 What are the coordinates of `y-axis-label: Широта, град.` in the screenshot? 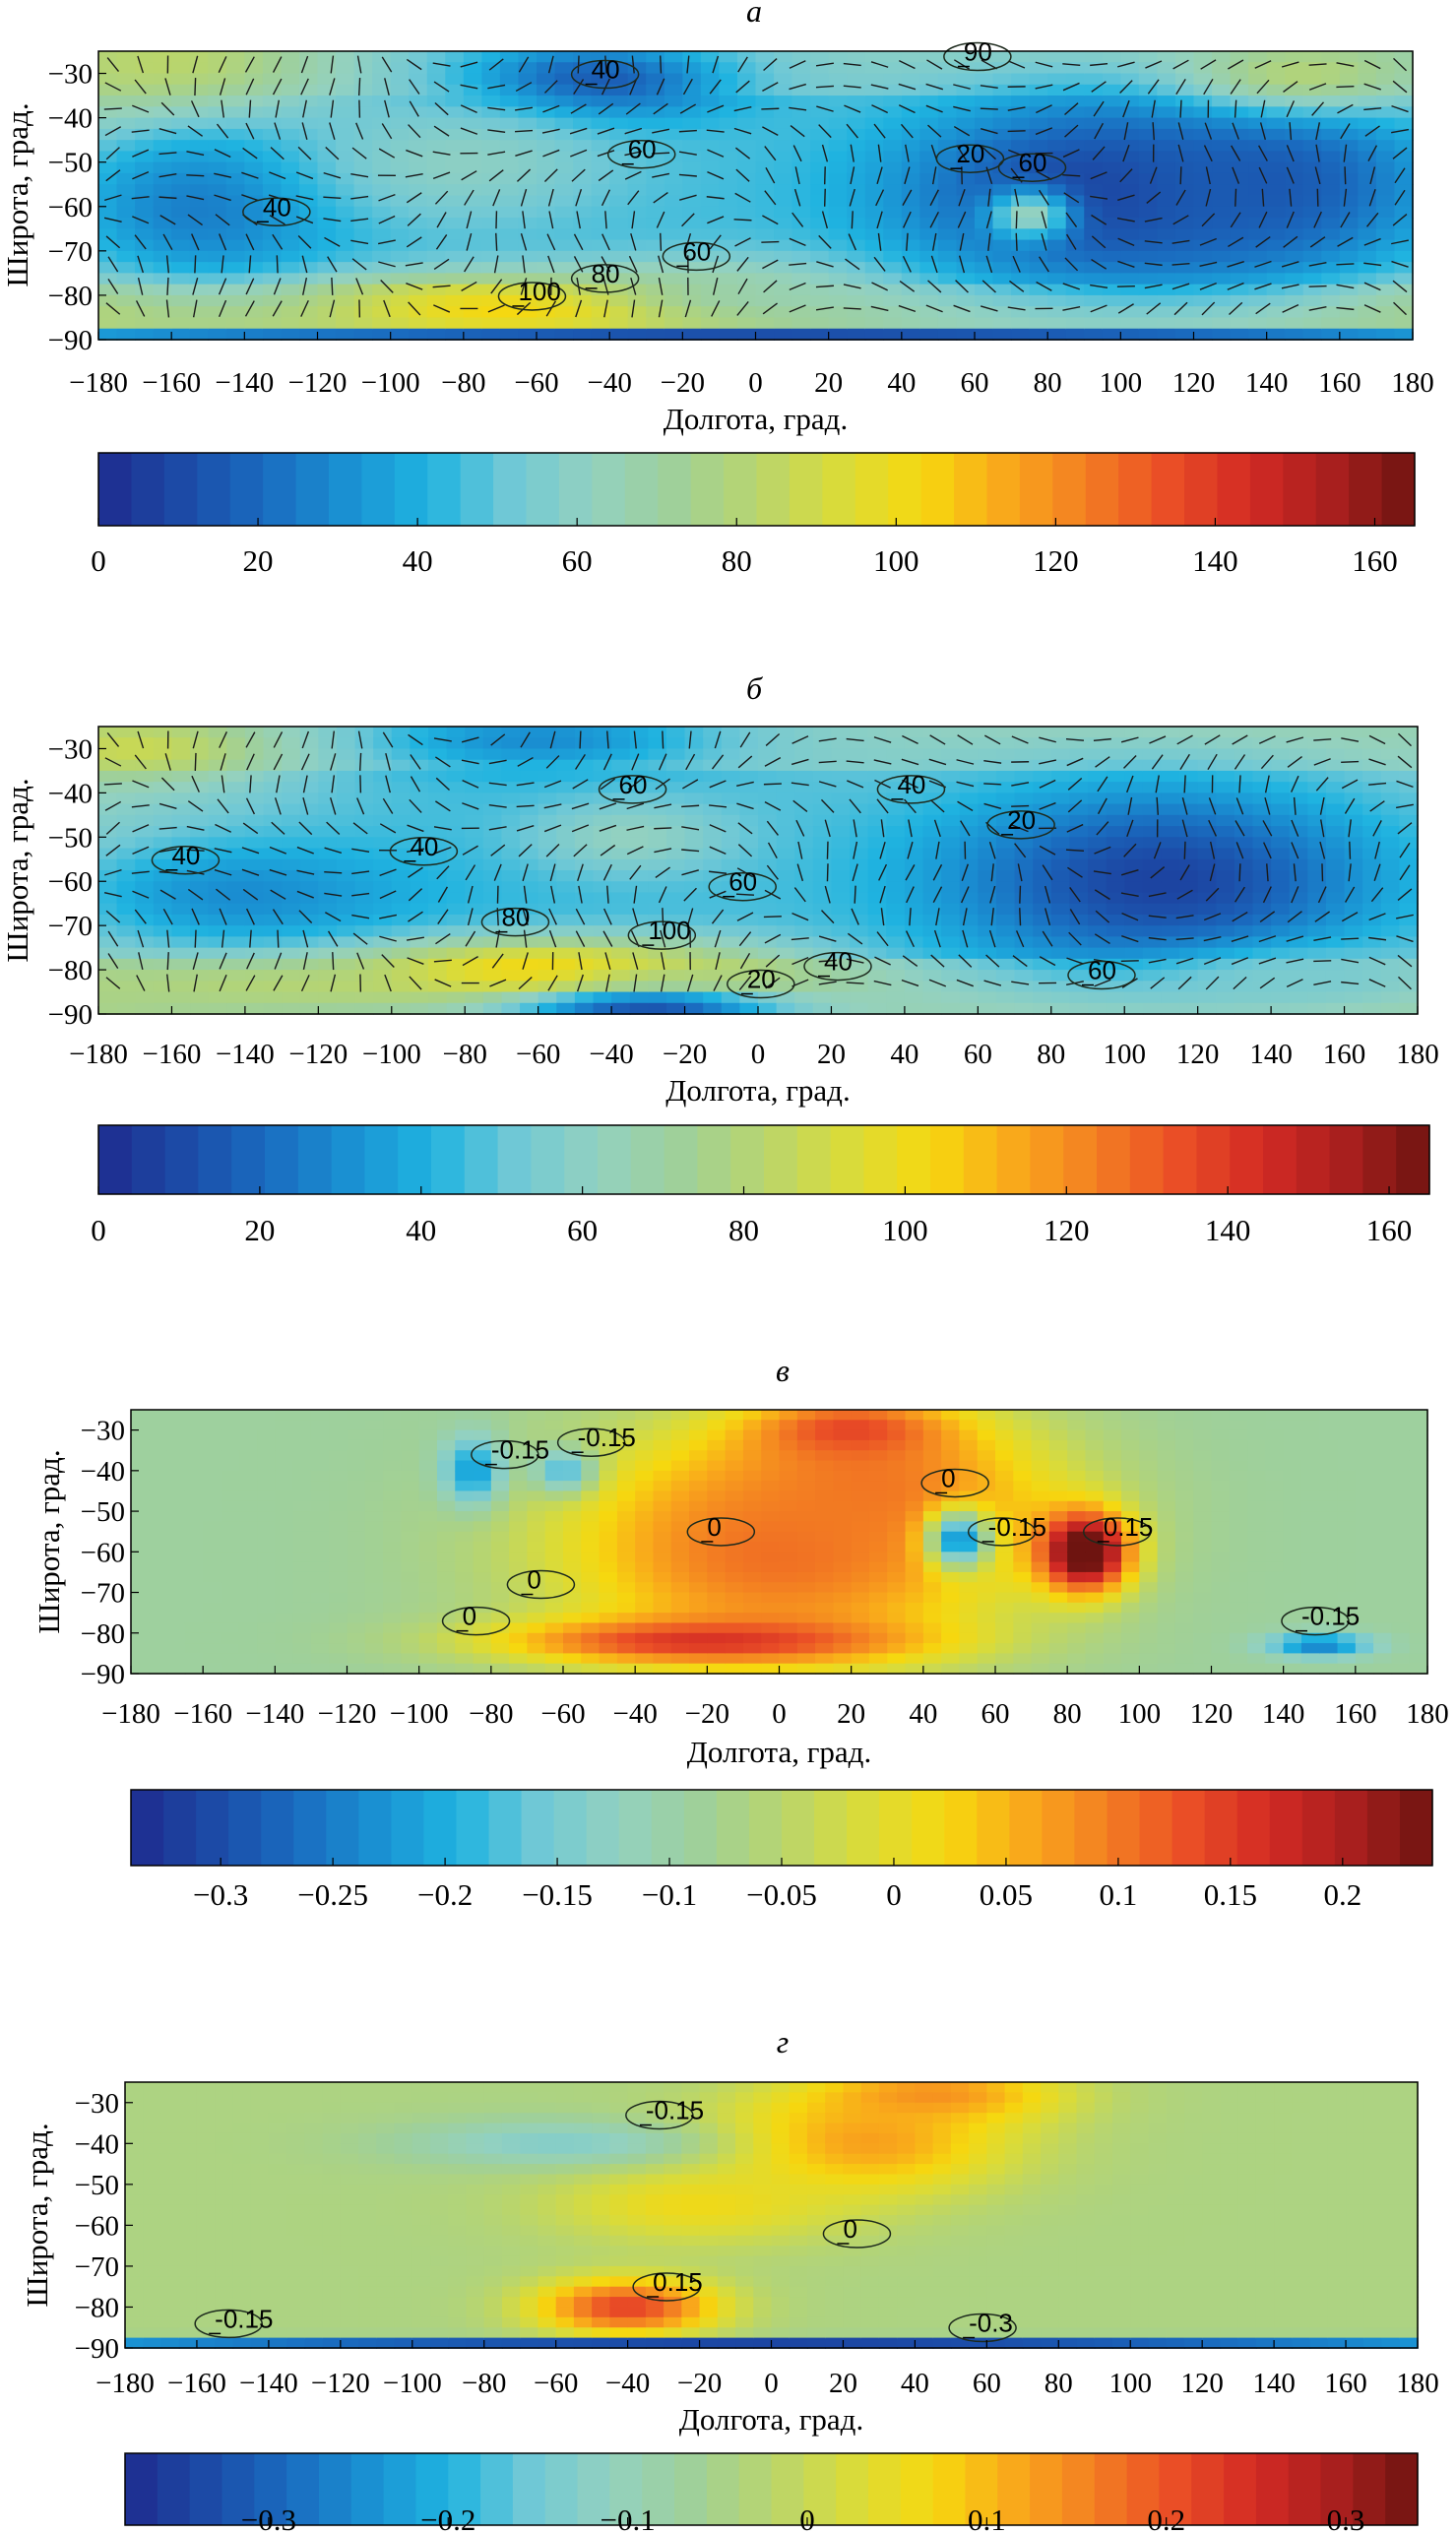 It's located at (17, 194).